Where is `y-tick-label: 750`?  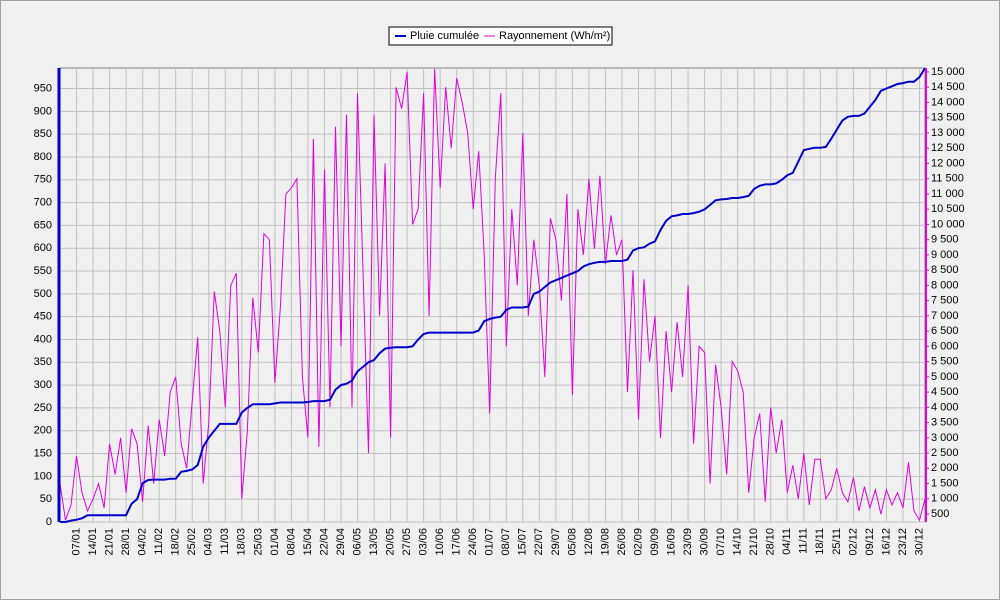
y-tick-label: 750 is located at coordinates (43, 180).